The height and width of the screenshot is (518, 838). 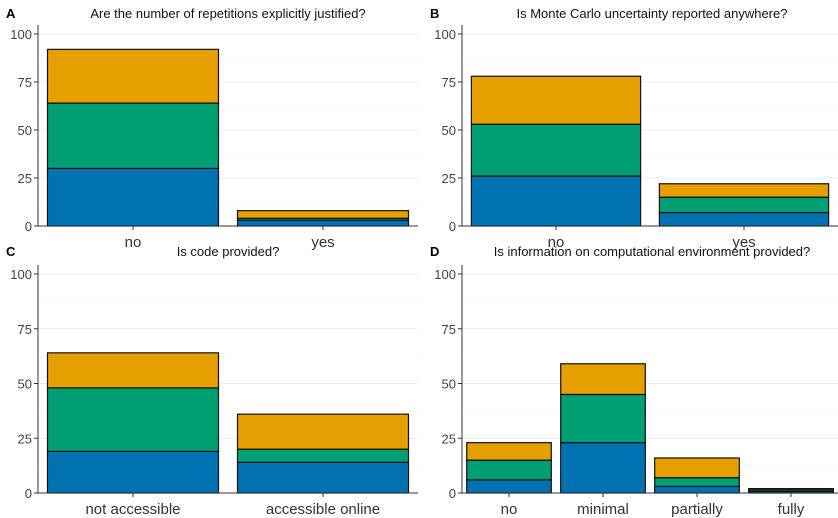 I want to click on x-tick-label: not accessible, so click(x=132, y=509).